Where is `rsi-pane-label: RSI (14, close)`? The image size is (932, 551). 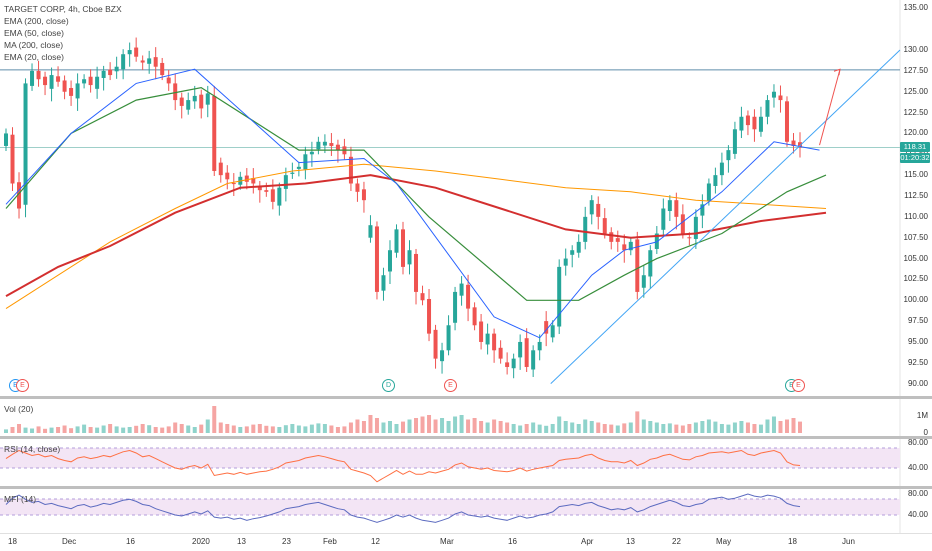
rsi-pane-label: RSI (14, close) is located at coordinates (32, 449).